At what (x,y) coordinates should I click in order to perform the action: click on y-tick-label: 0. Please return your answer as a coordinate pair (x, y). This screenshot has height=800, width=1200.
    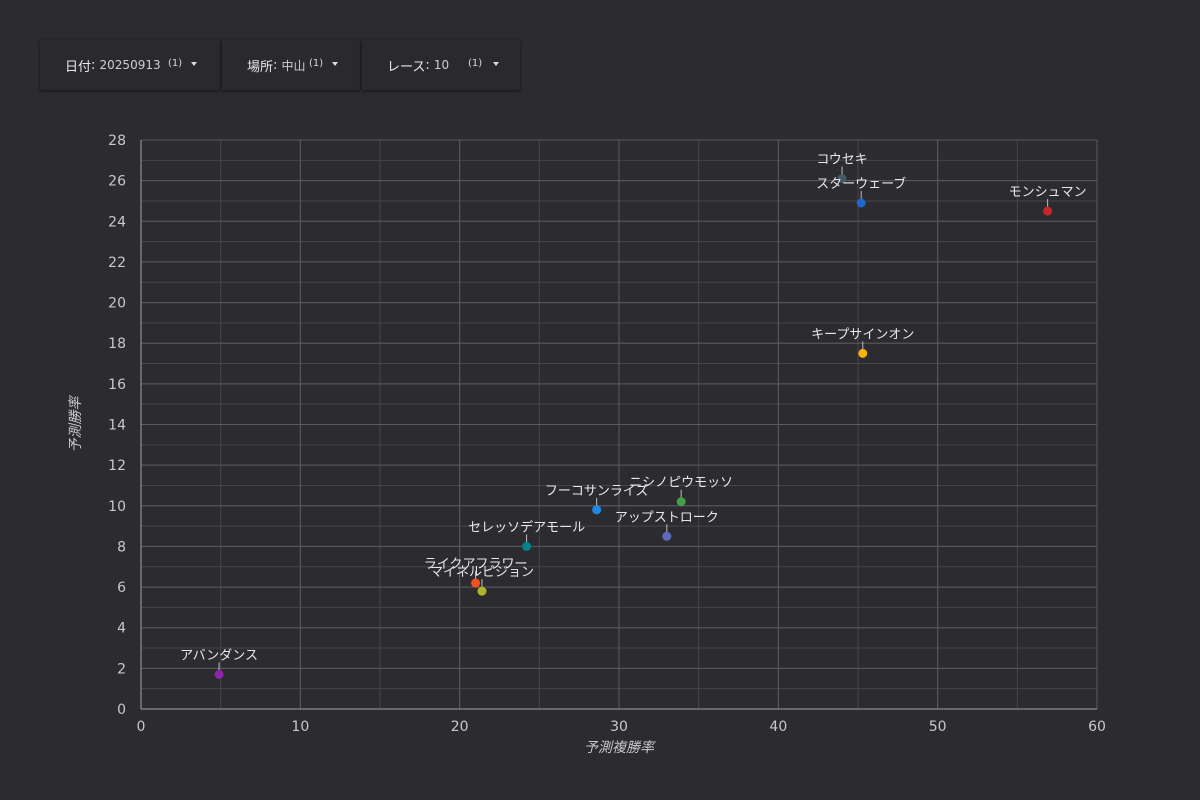
    Looking at the image, I should click on (121, 710).